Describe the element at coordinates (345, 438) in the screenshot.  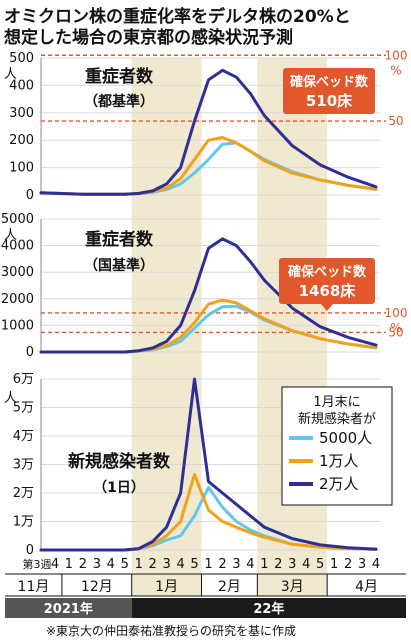
I see `legend-label: 5000人` at that location.